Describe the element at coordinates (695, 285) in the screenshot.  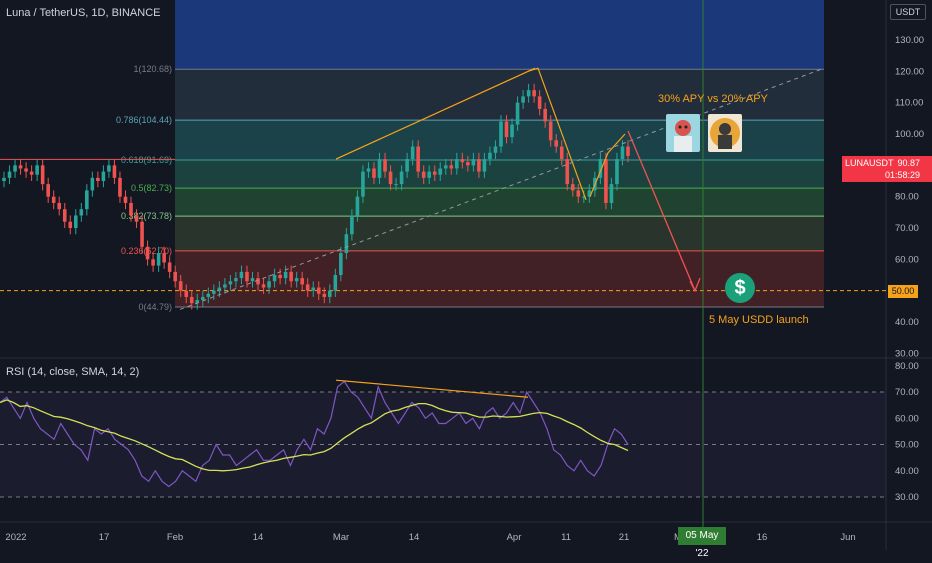
I see `projection-arrowhead` at that location.